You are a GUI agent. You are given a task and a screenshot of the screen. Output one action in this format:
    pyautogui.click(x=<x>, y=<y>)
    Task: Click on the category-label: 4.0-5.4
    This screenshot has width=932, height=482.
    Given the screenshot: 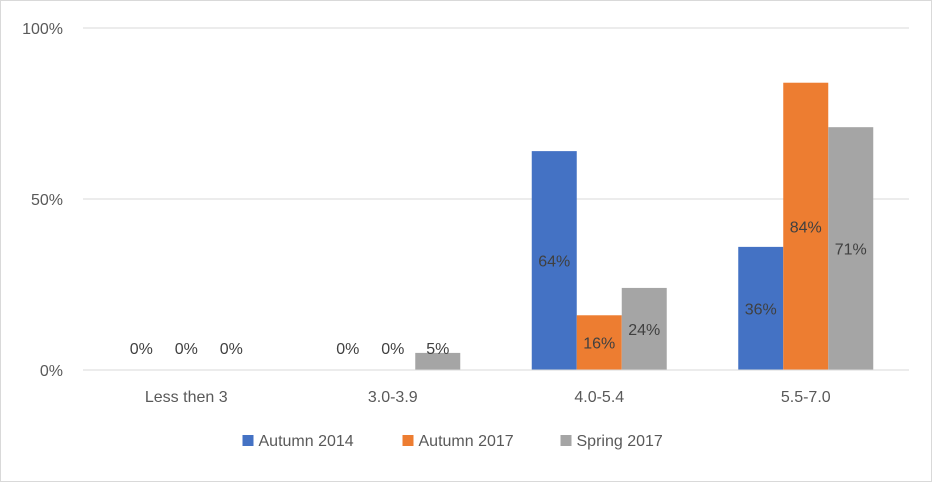 What is the action you would take?
    pyautogui.click(x=599, y=397)
    